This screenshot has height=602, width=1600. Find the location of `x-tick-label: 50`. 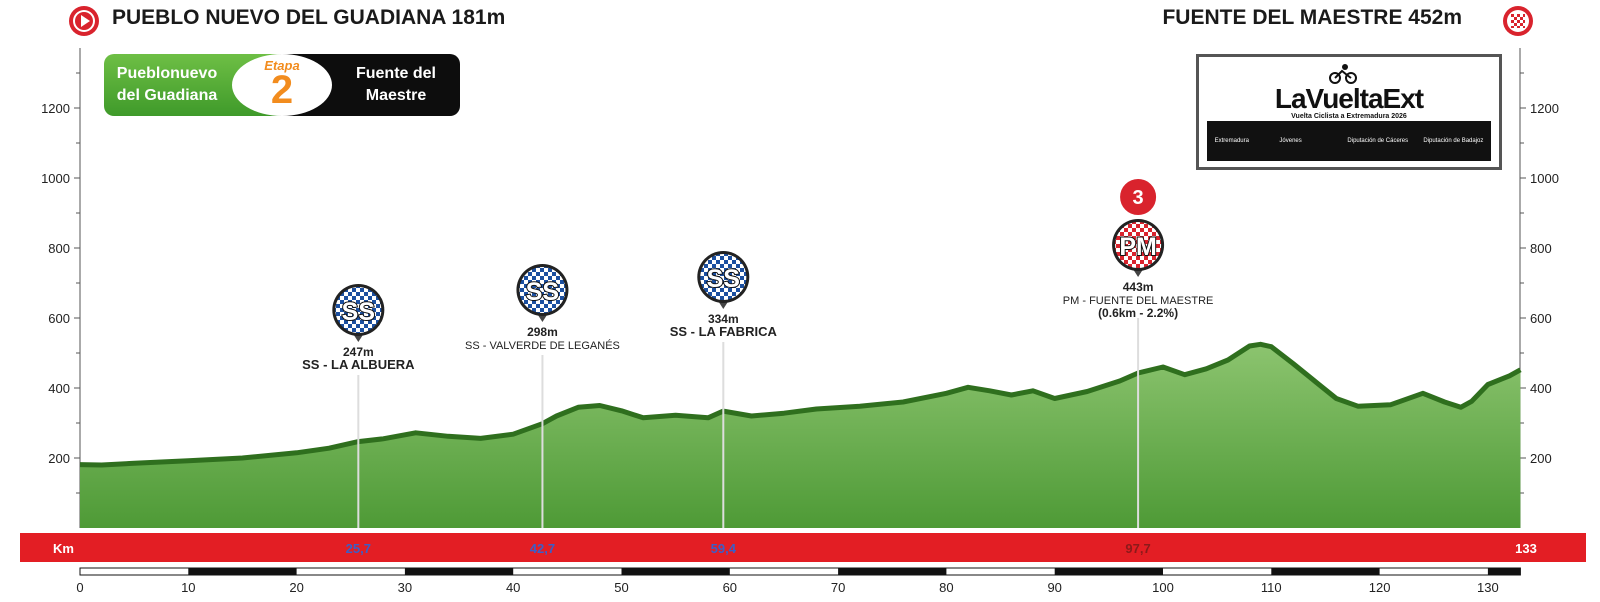

x-tick-label: 50 is located at coordinates (621, 587).